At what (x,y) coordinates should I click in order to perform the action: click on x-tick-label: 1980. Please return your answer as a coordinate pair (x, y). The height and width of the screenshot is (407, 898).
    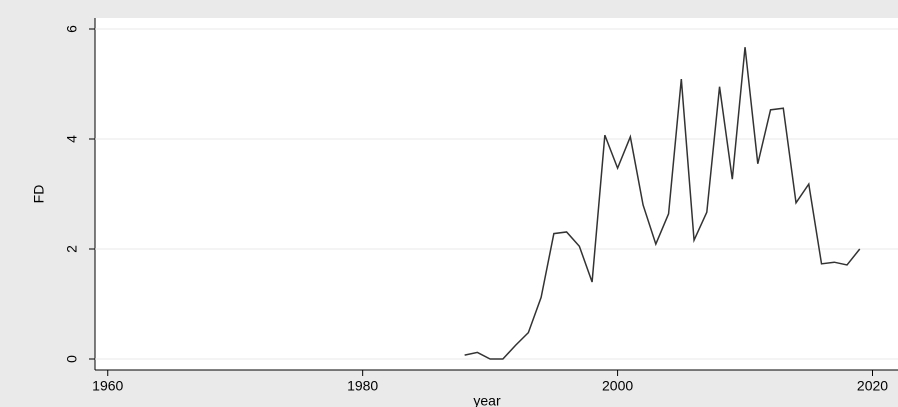
    Looking at the image, I should click on (362, 386).